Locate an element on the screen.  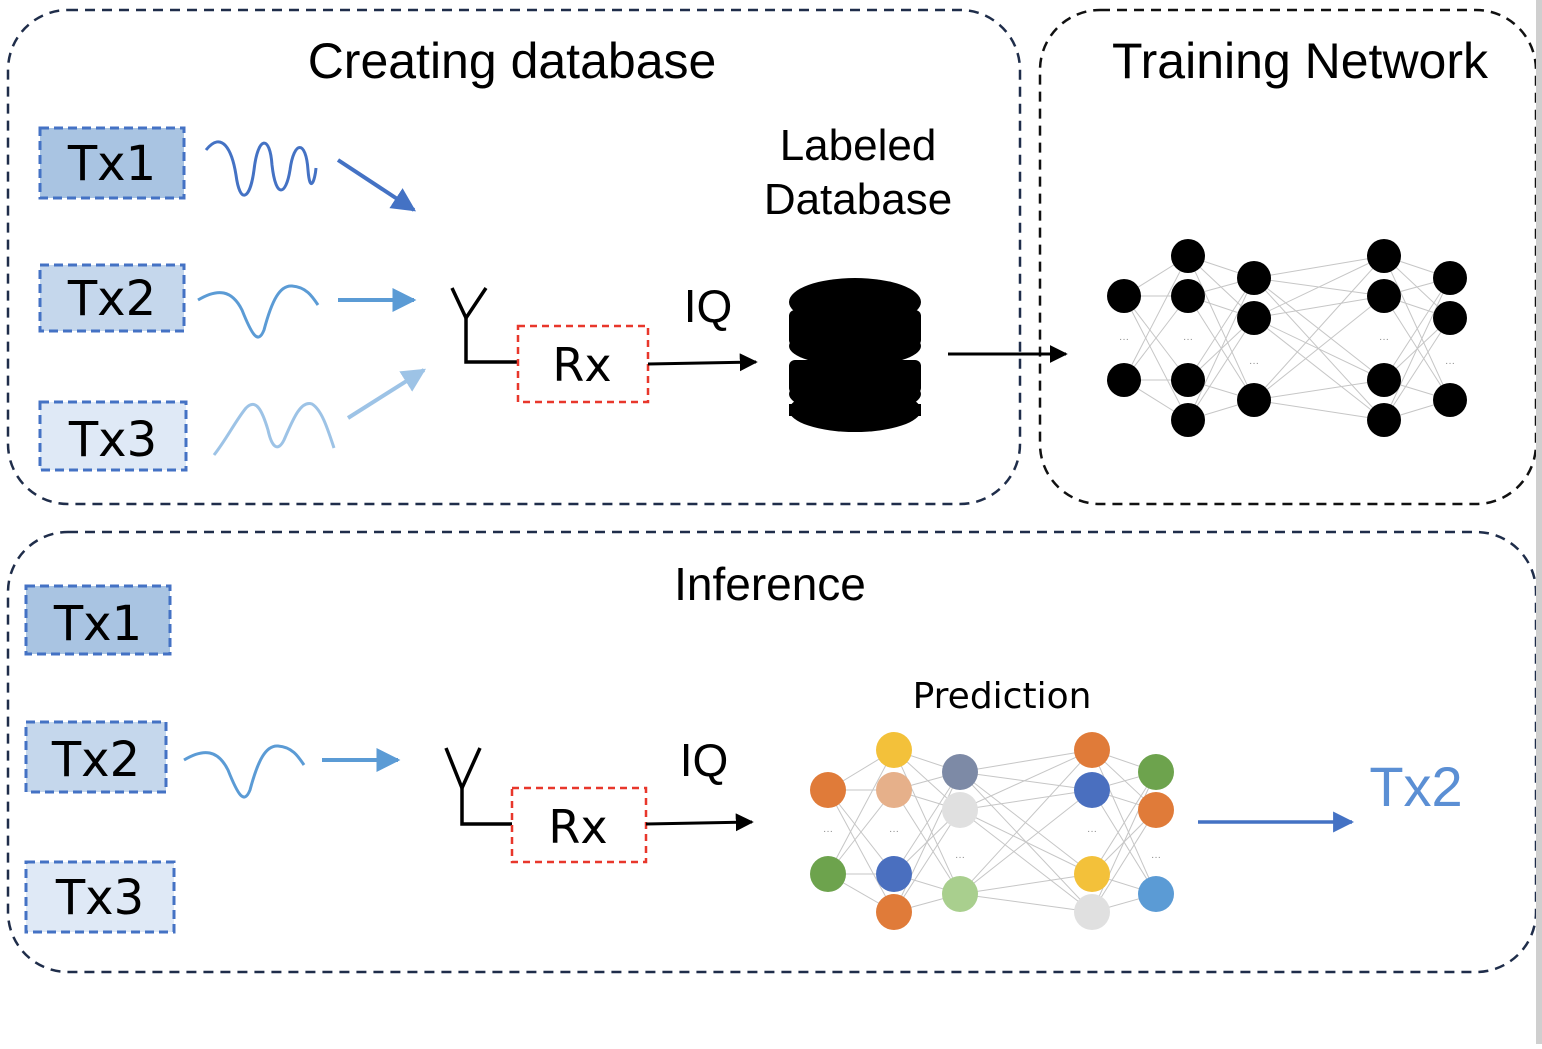
creating-database-title: Creating database is located at coordinates (512, 61).